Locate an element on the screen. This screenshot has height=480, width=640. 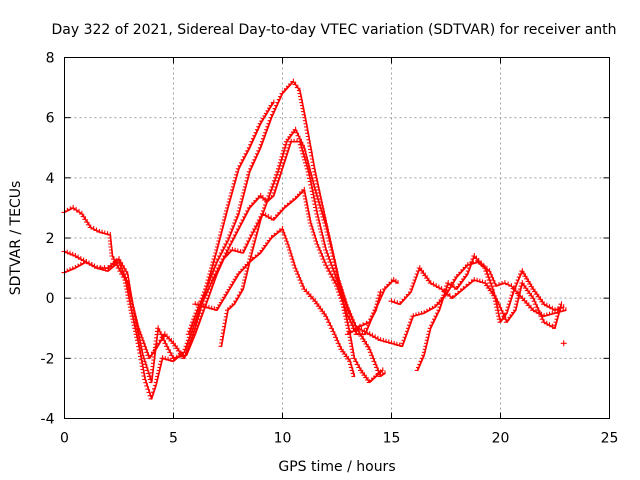
x-tick-label-1: 5 is located at coordinates (173, 439).